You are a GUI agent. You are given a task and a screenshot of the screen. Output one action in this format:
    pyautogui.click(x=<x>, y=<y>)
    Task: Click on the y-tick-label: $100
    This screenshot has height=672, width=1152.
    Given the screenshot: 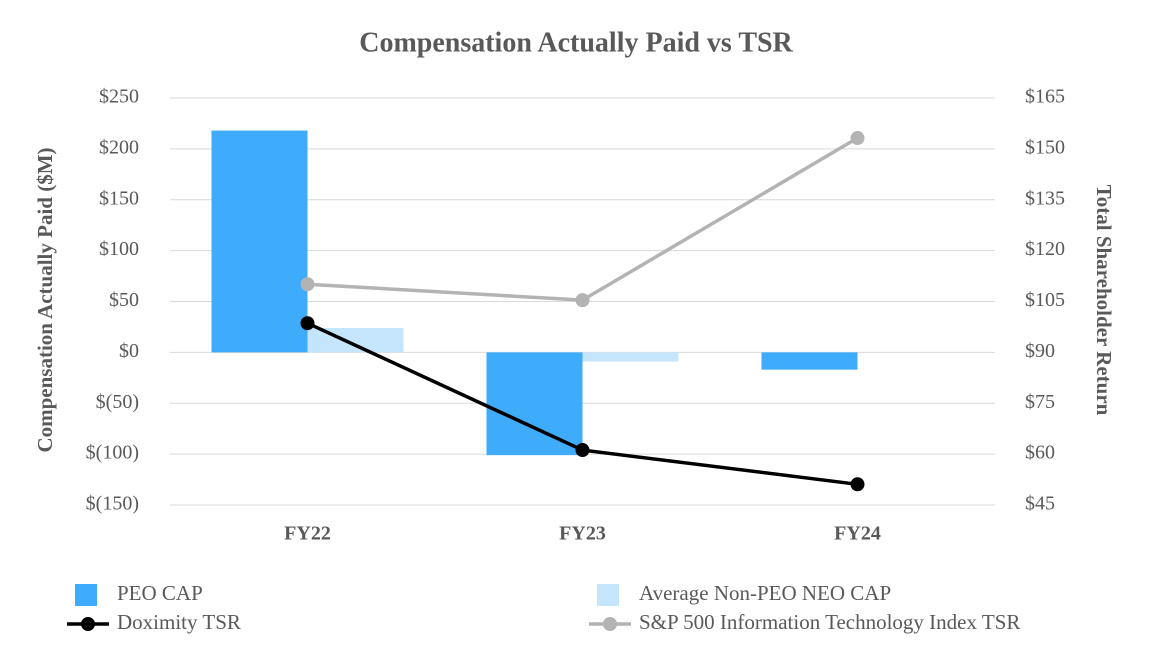 What is the action you would take?
    pyautogui.click(x=119, y=249)
    